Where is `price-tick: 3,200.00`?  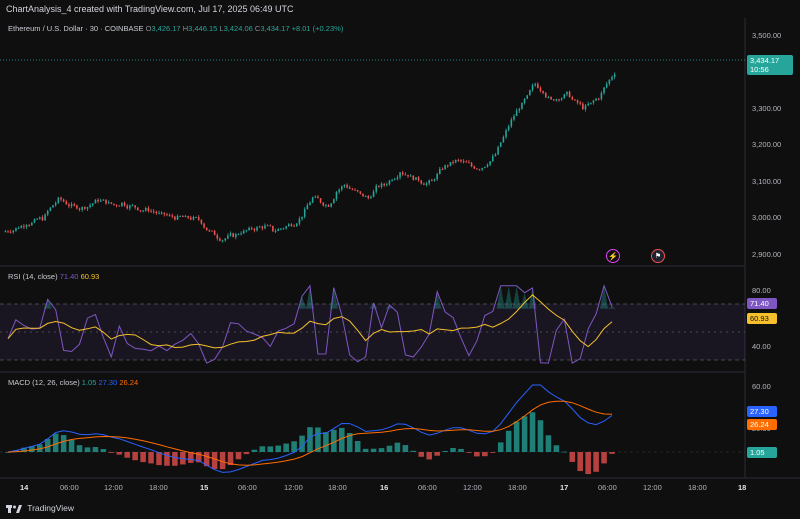
price-tick: 3,200.00 is located at coordinates (767, 144).